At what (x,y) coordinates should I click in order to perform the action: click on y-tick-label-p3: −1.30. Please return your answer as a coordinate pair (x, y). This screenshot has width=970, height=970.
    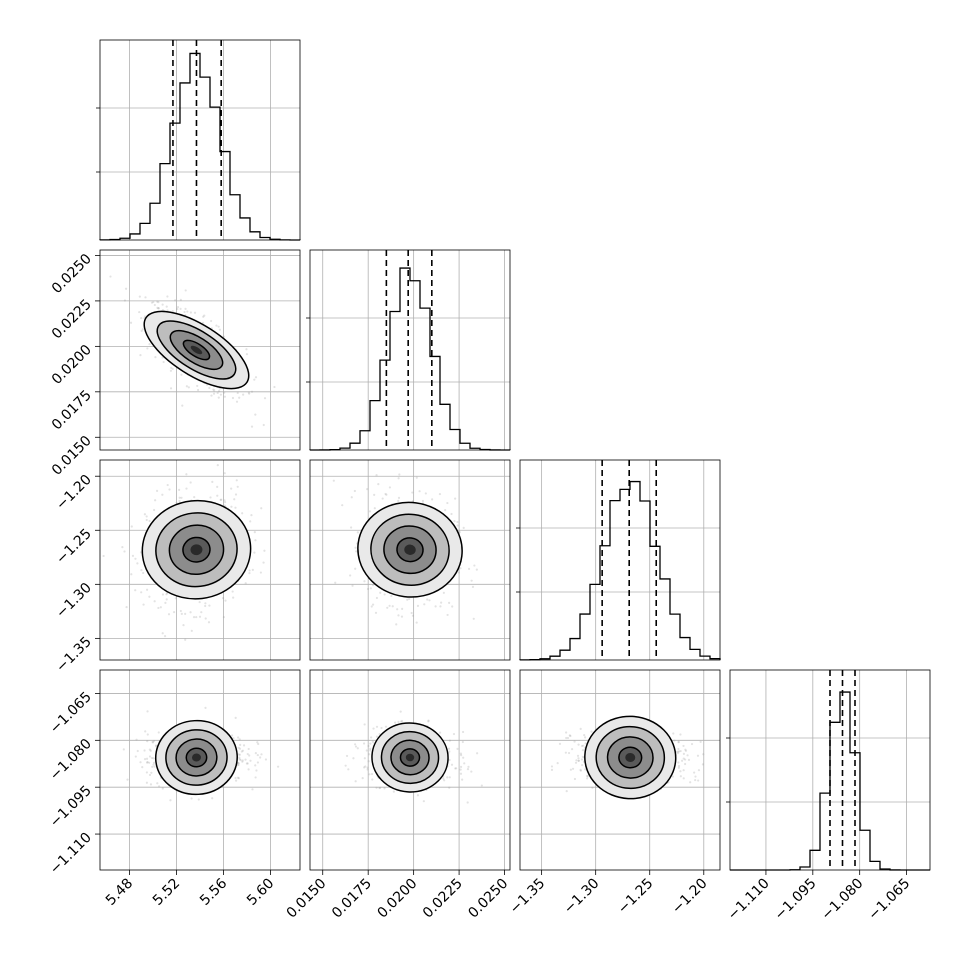
    Looking at the image, I should click on (74, 601).